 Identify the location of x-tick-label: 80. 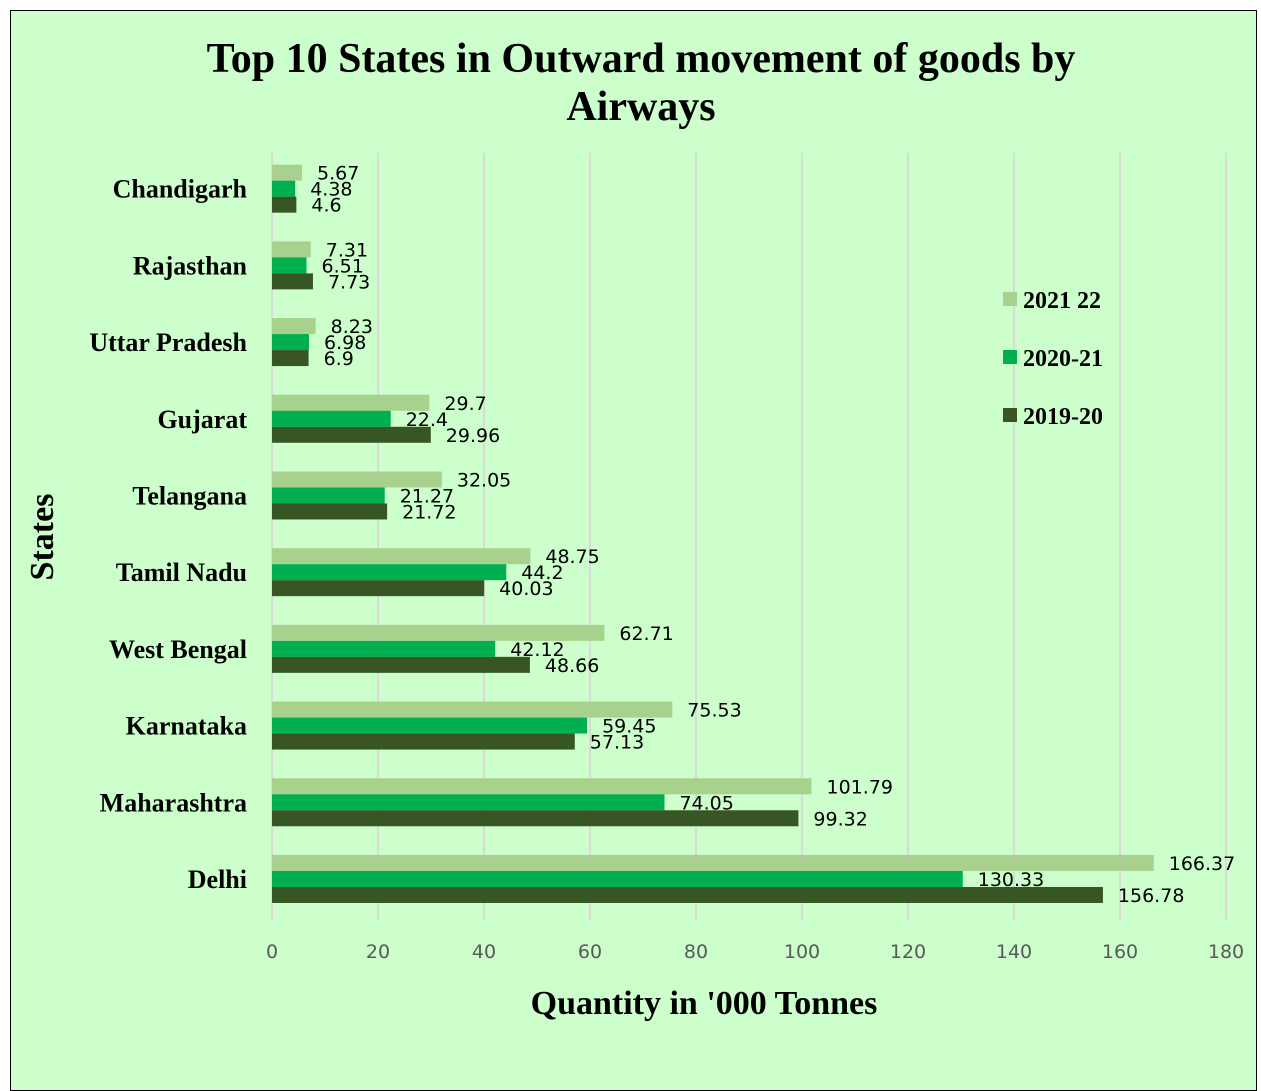
(696, 952).